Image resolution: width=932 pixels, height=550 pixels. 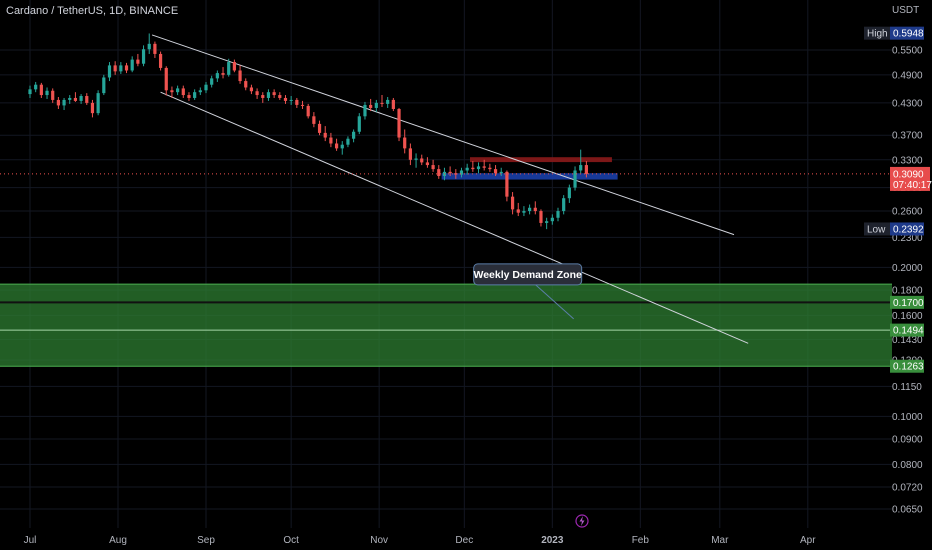 What do you see at coordinates (582, 521) in the screenshot?
I see `lightning-icon` at bounding box center [582, 521].